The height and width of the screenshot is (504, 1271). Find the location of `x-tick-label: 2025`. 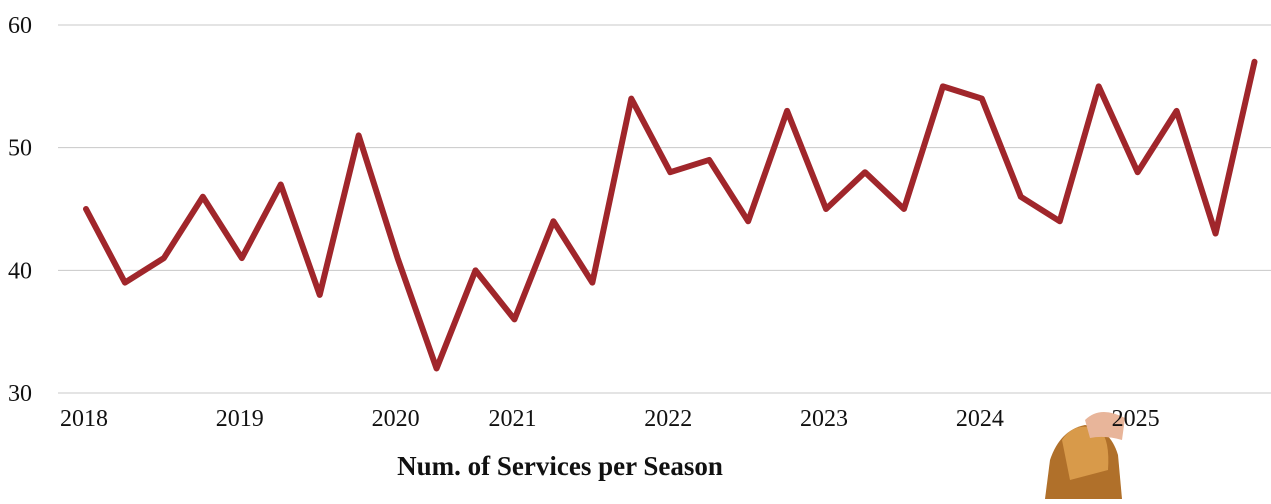

x-tick-label: 2025 is located at coordinates (1136, 419).